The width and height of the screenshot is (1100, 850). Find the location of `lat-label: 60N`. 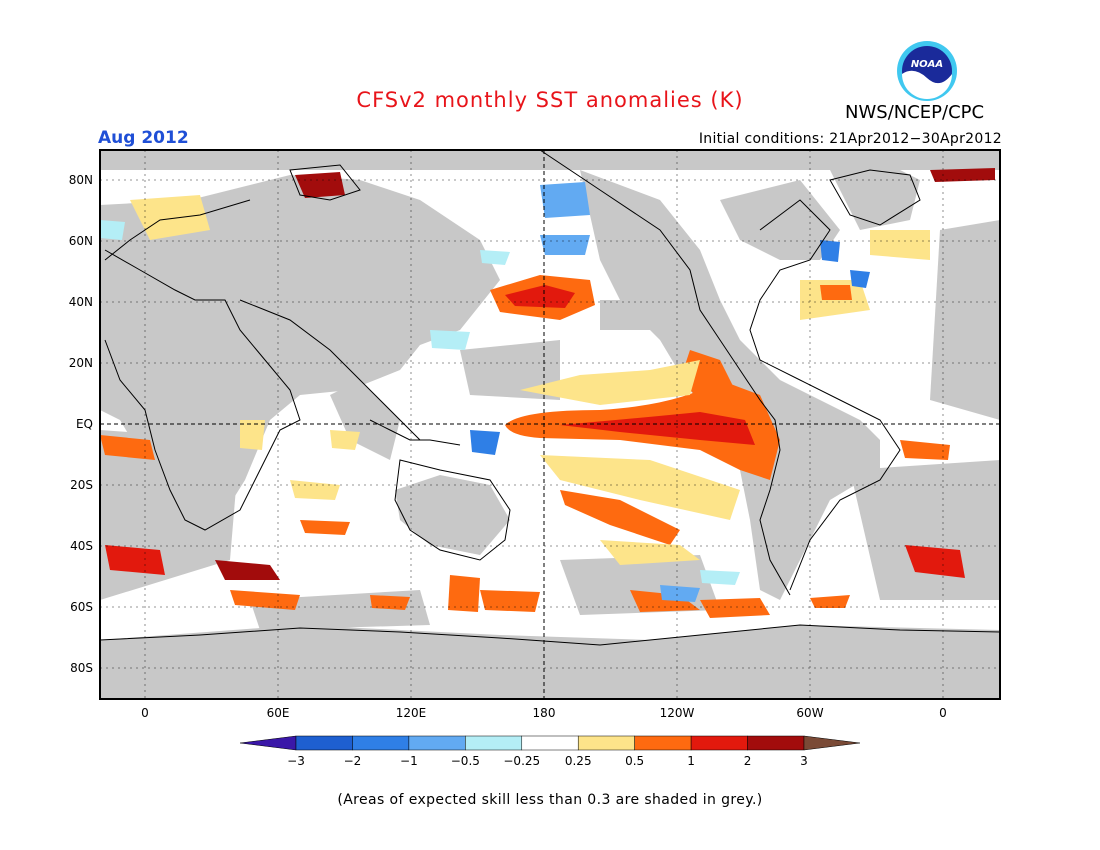

lat-label: 60N is located at coordinates (81, 241).